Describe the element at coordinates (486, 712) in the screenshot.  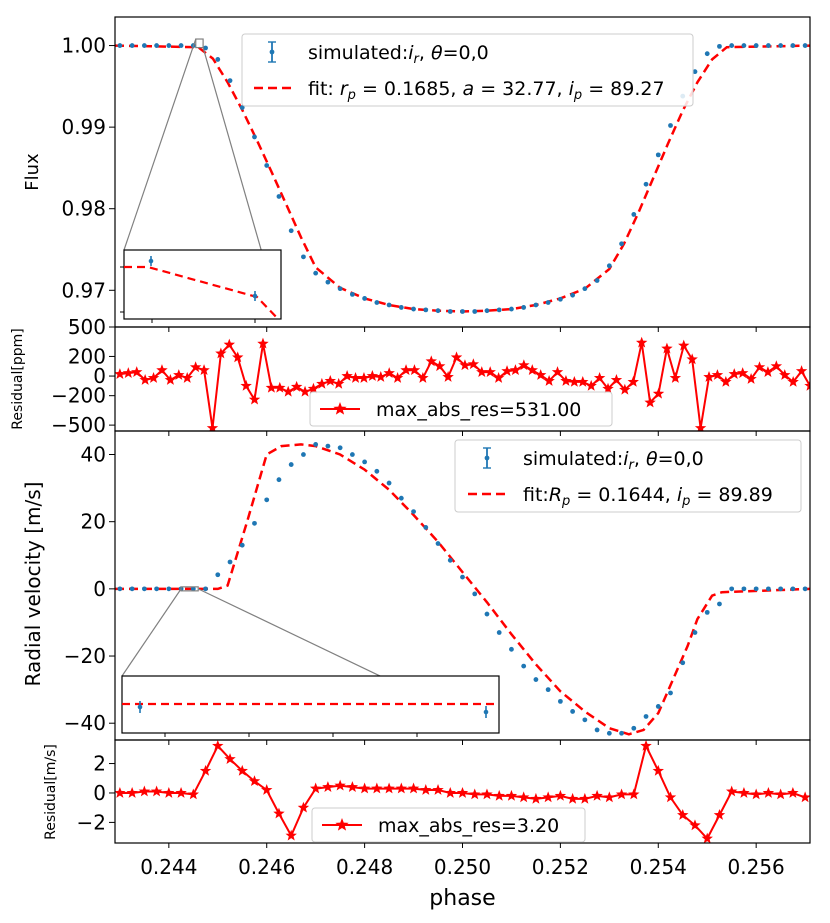
I see `rv-inset-point` at that location.